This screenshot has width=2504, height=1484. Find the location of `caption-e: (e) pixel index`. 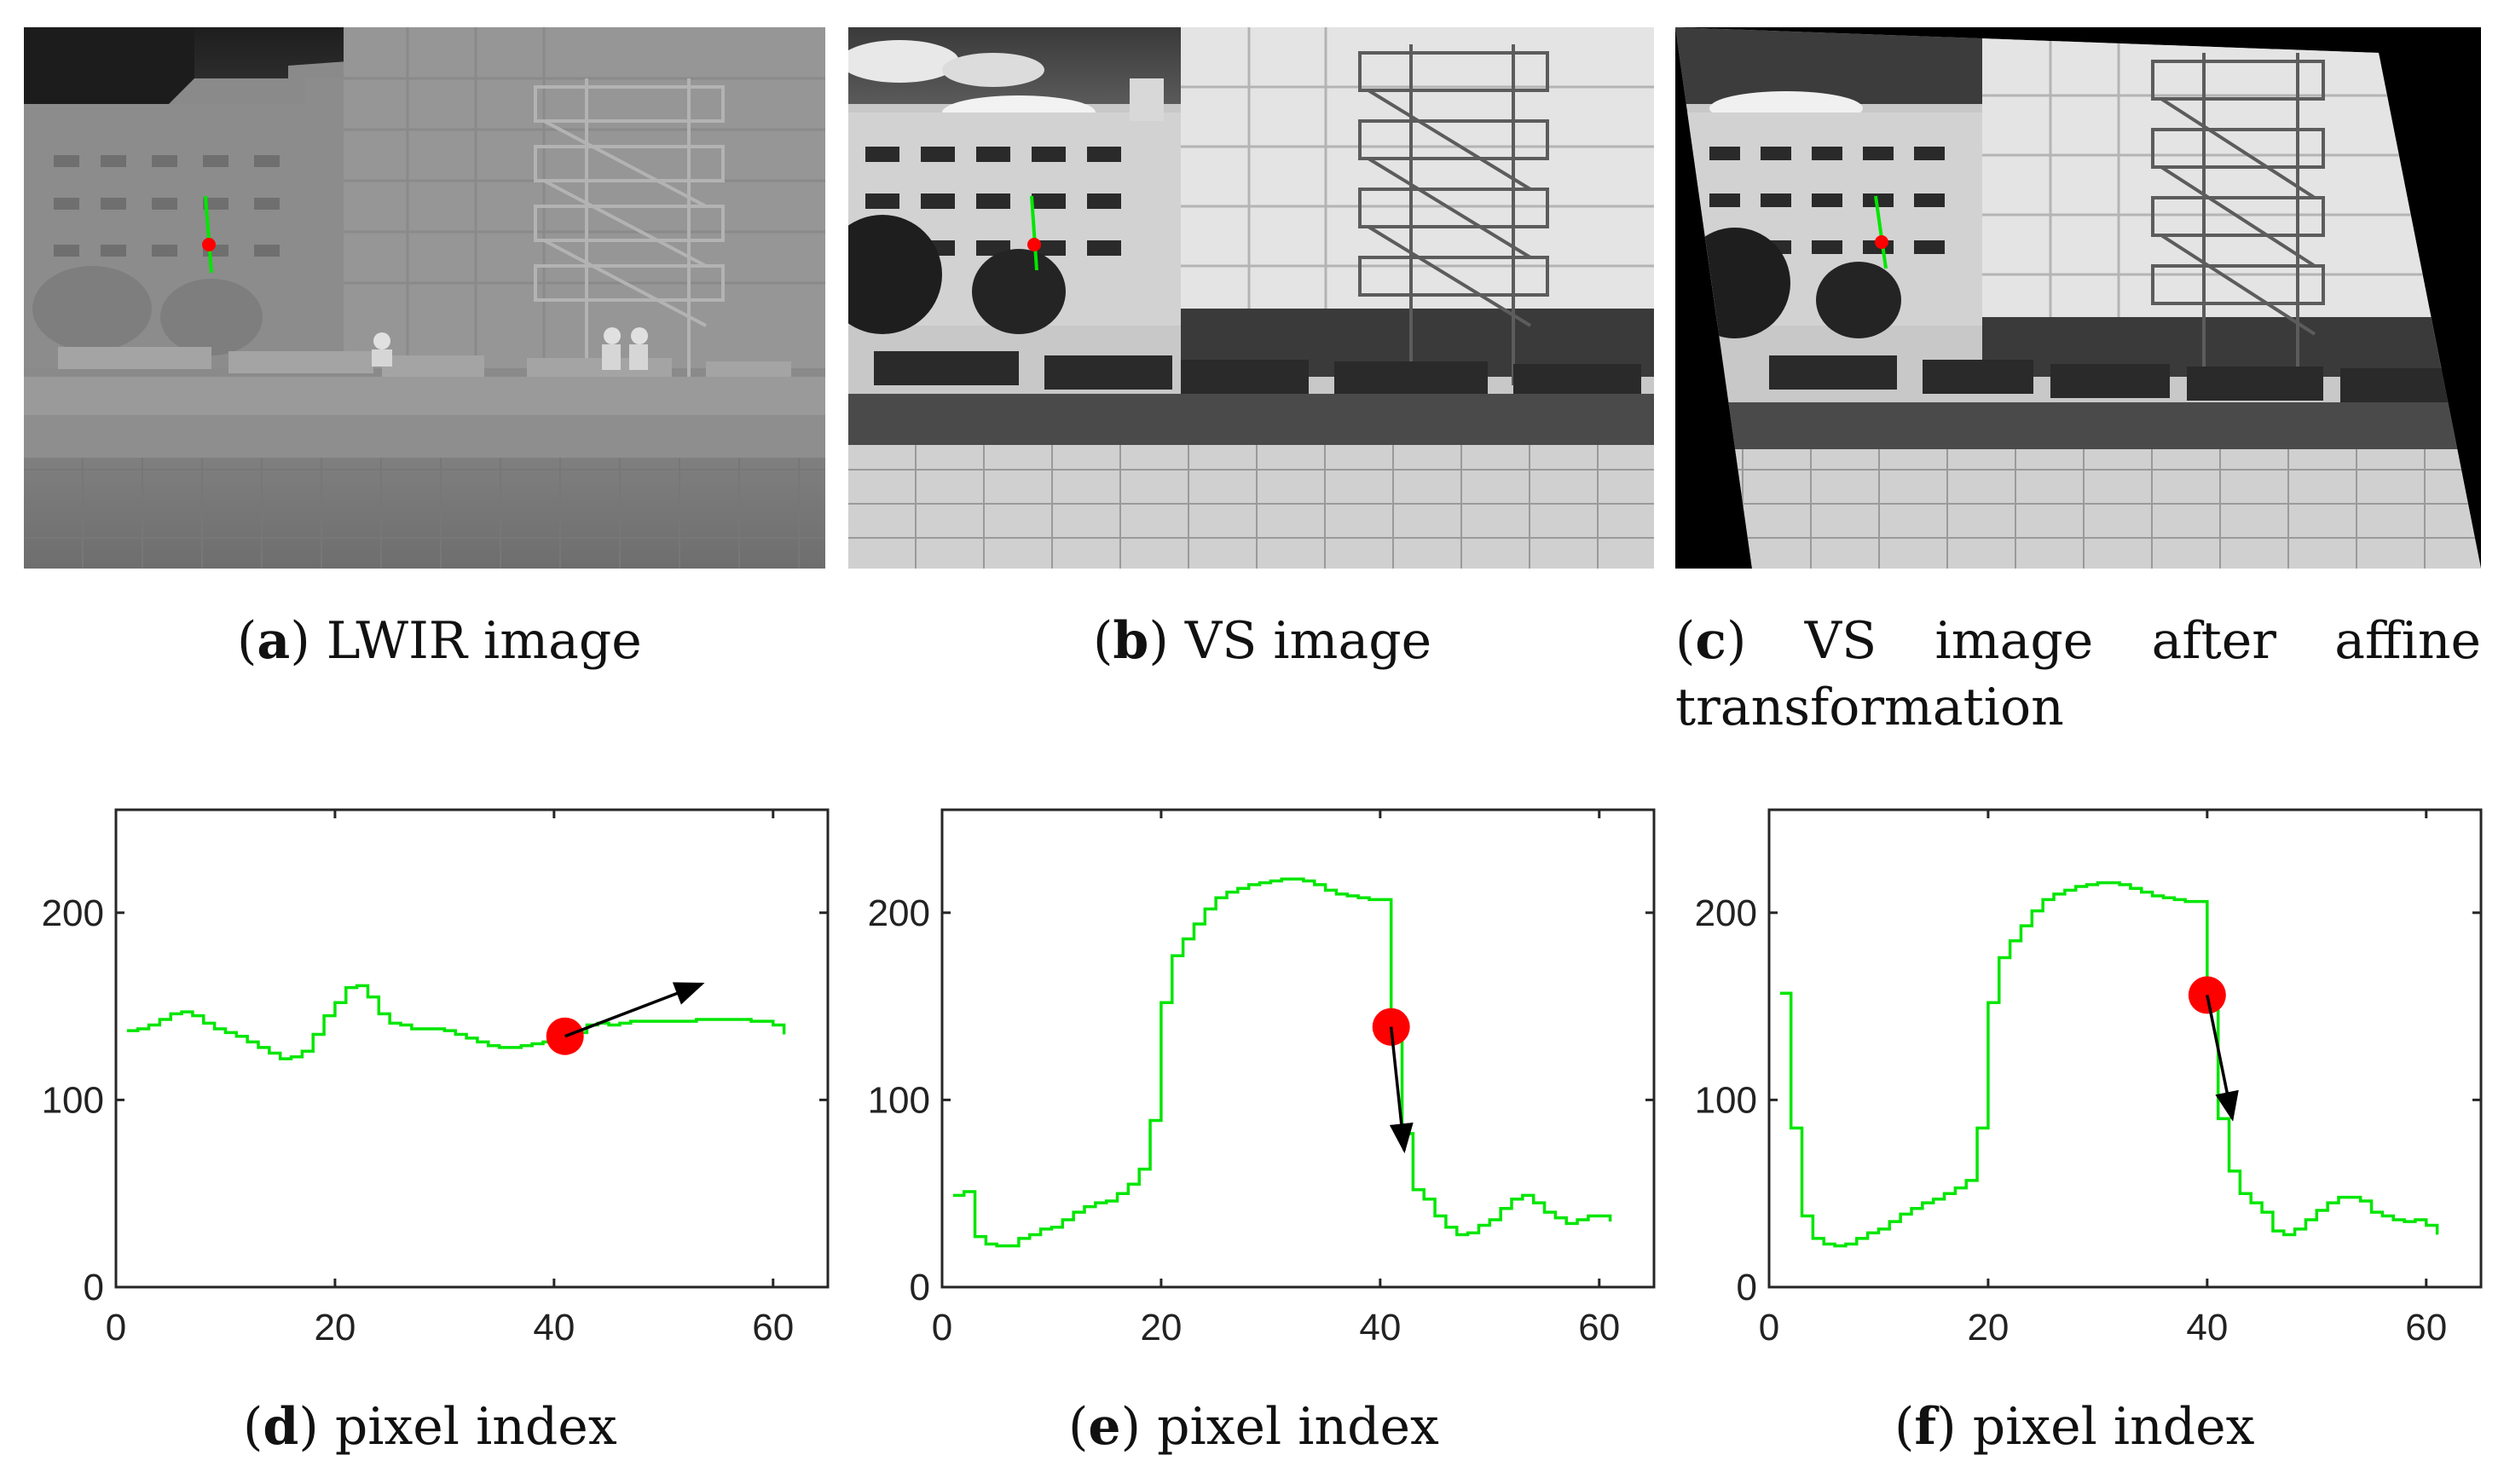

caption-e: (e) pixel index is located at coordinates (1254, 1427).